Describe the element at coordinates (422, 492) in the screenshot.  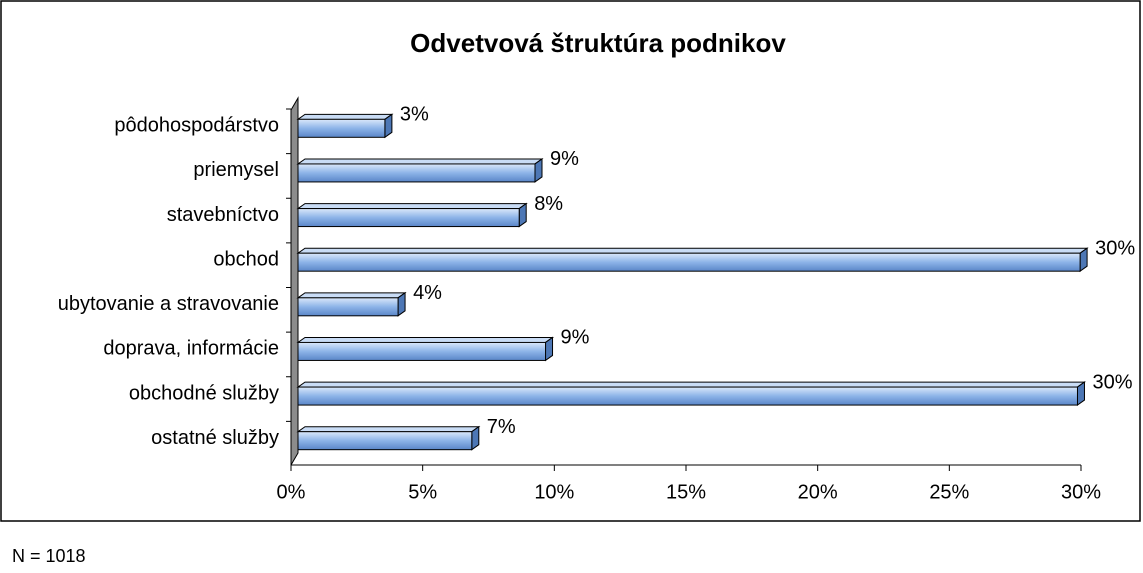
I see `x-tick-label: 5%` at that location.